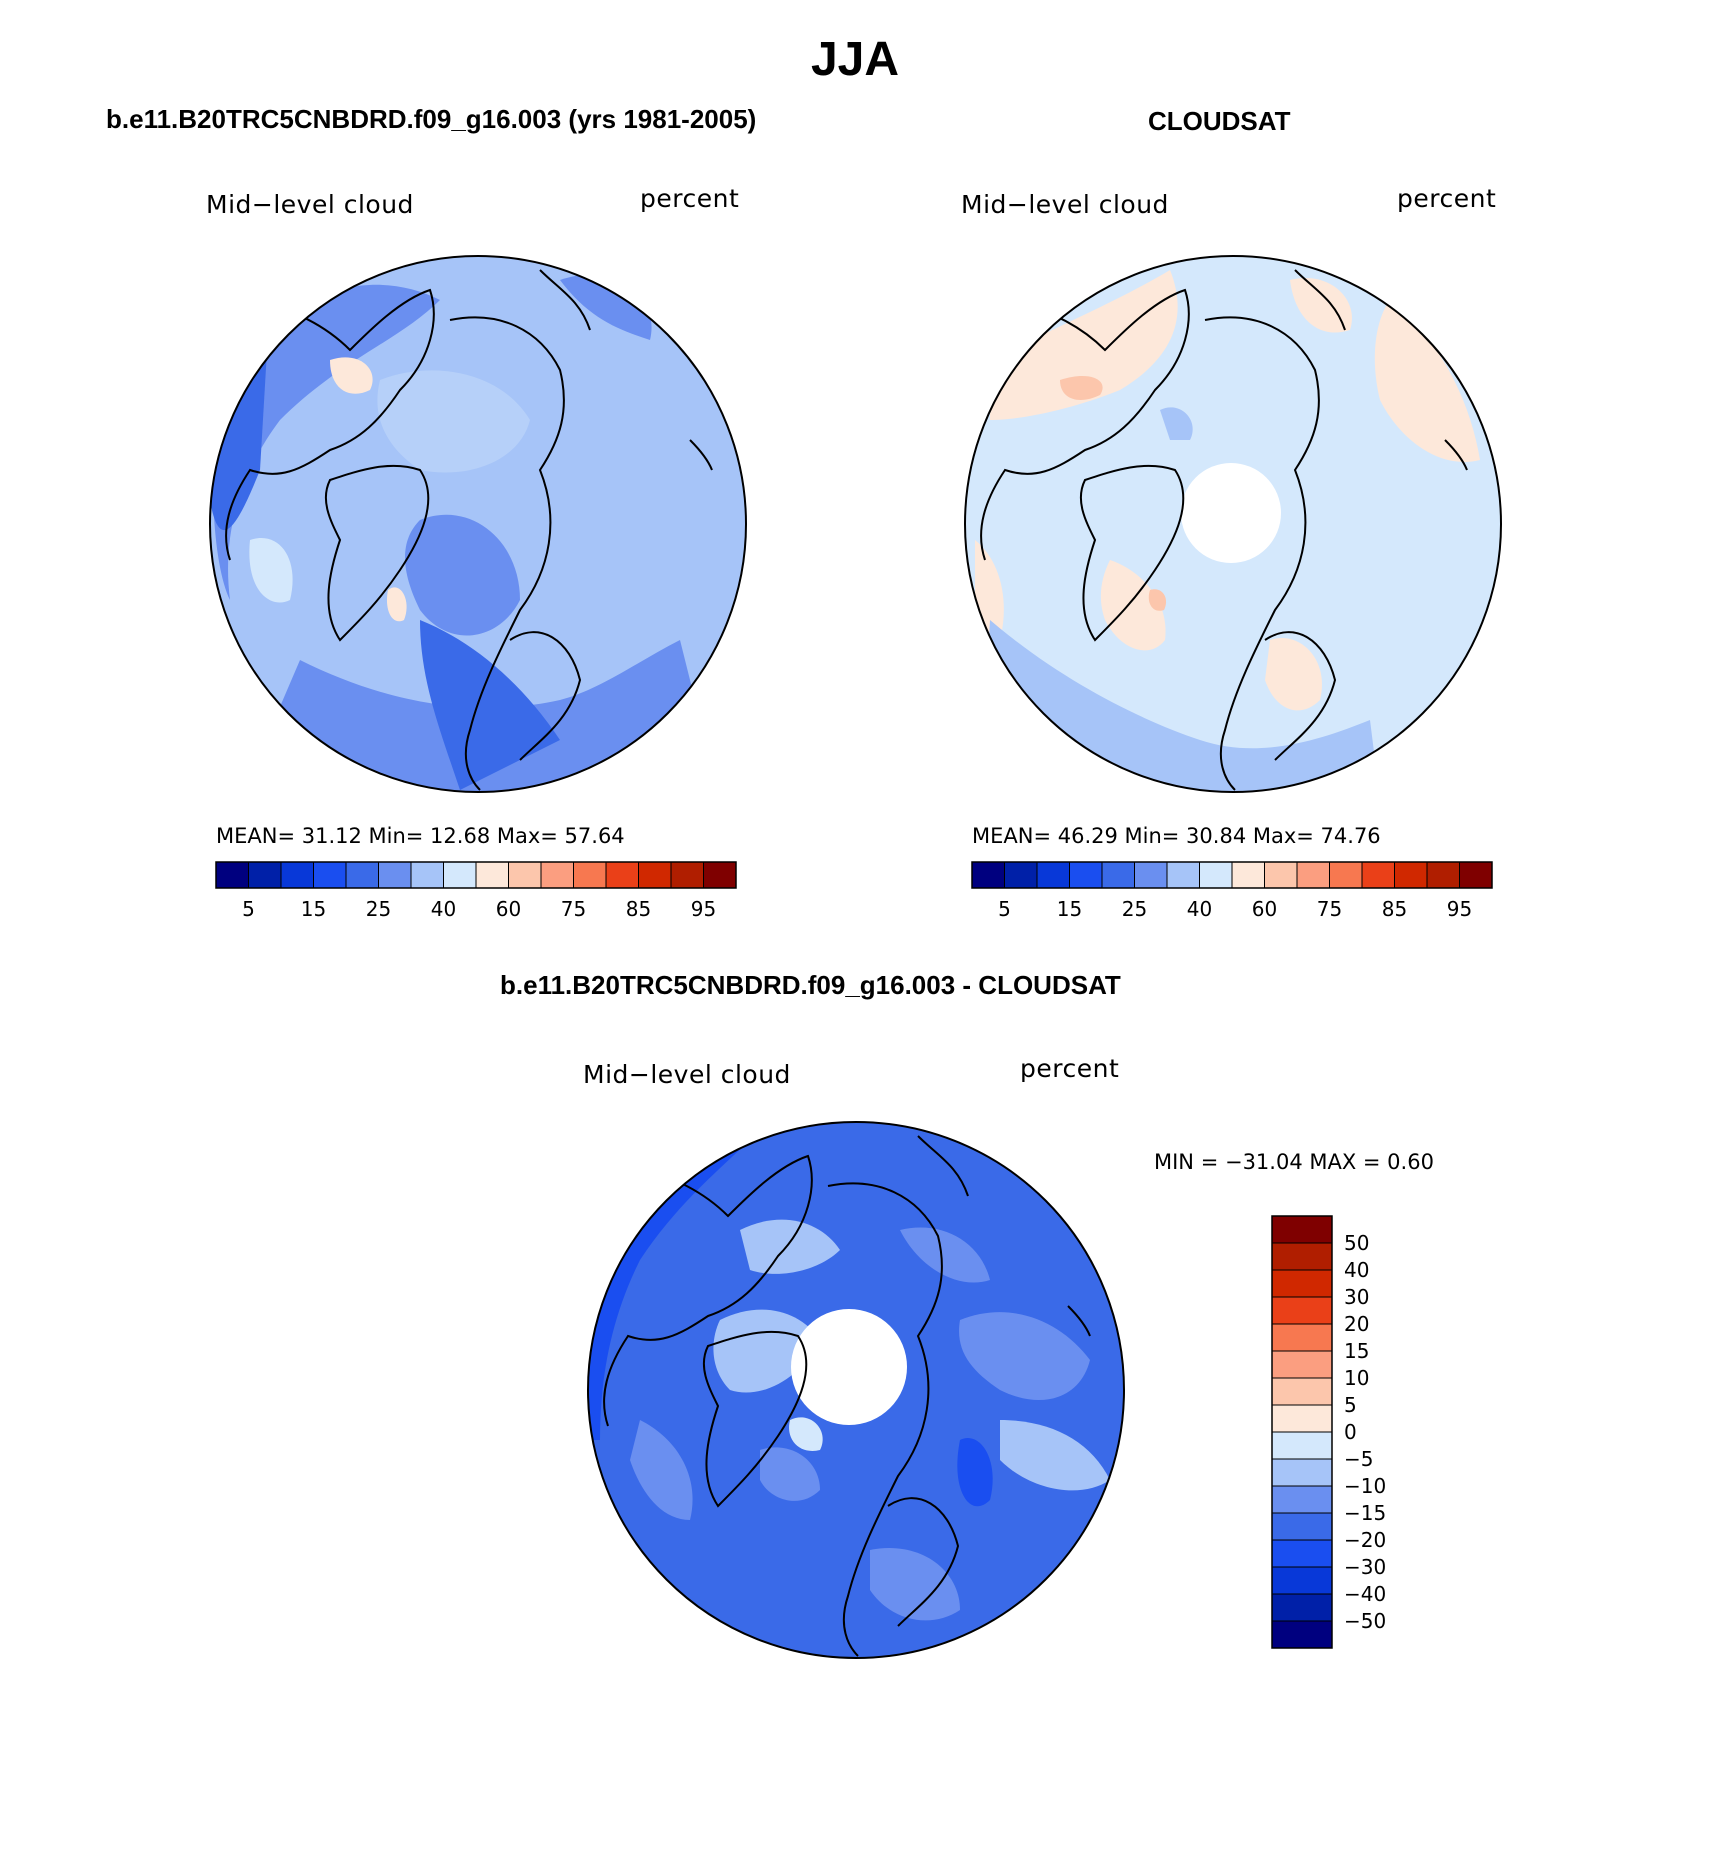  I want to click on panel-obs-header: CLOUDSAT, so click(1219, 121).